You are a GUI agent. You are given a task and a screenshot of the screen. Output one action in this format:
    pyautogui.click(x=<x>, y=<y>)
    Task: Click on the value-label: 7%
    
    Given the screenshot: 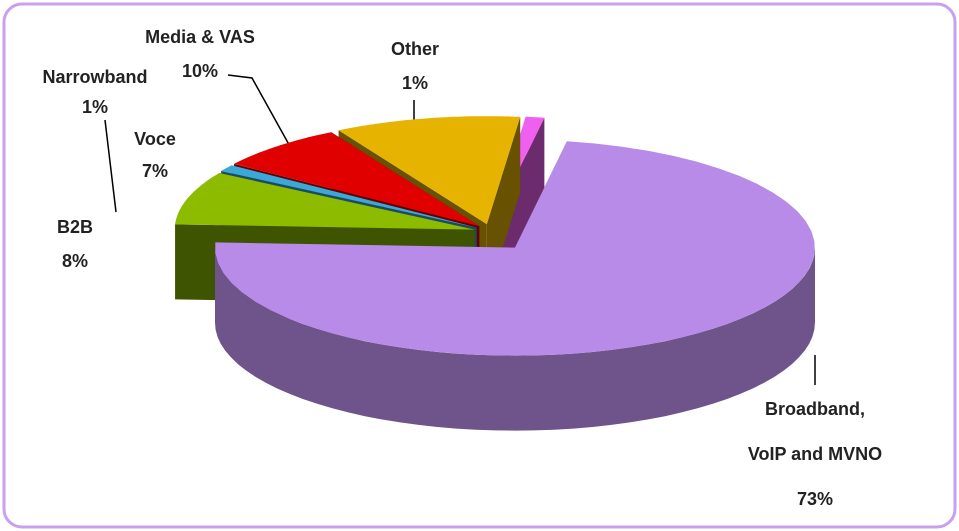 What is the action you would take?
    pyautogui.click(x=155, y=171)
    